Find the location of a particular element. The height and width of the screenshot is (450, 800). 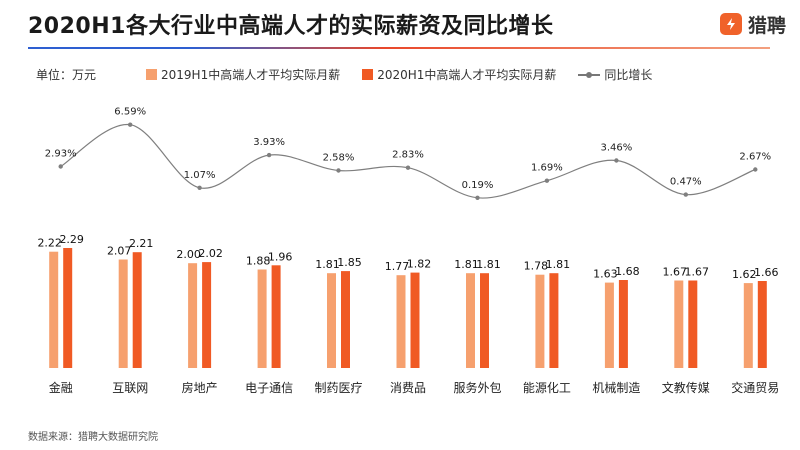

growth-label: 0.19% is located at coordinates (478, 185).